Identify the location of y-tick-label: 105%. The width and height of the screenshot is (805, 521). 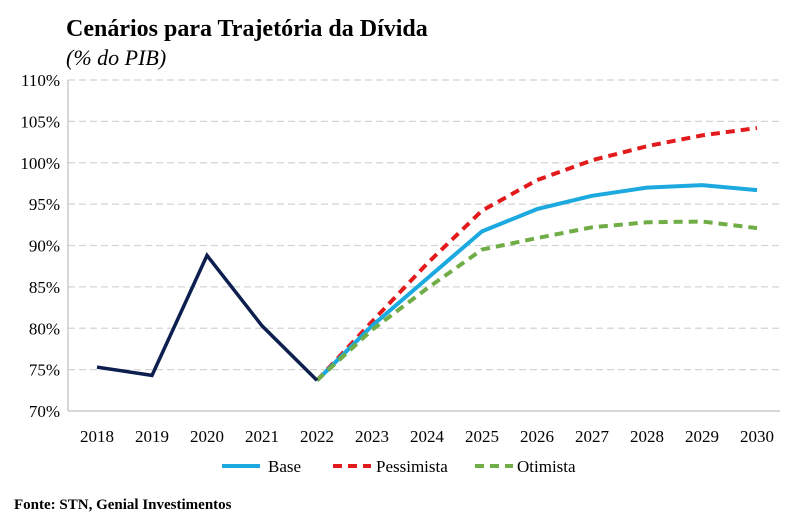
(40, 121).